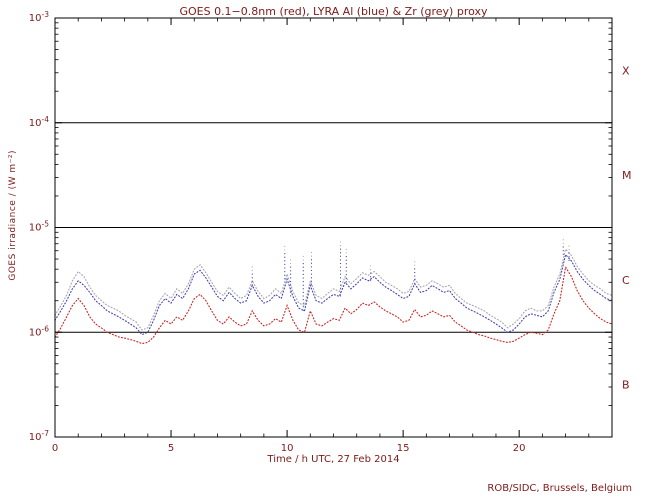  Describe the element at coordinates (39, 436) in the screenshot. I see `y-tick-label: 10⁻⁷` at that location.